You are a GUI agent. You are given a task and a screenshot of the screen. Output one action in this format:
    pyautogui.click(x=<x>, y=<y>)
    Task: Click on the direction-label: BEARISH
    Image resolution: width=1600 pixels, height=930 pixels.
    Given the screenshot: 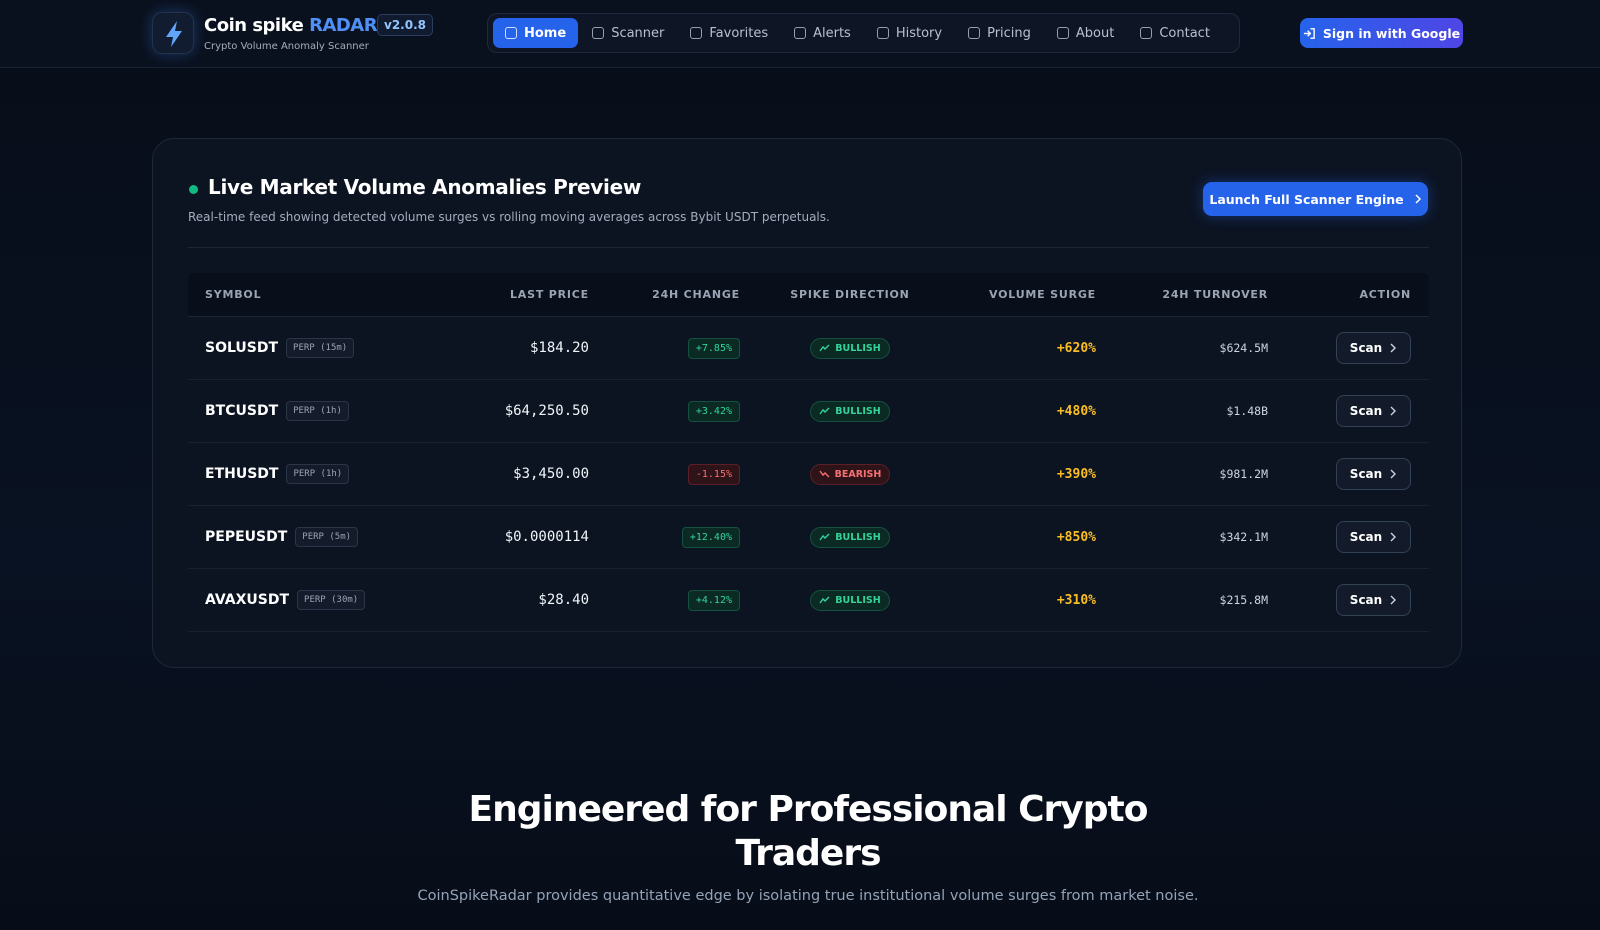 What is the action you would take?
    pyautogui.click(x=858, y=474)
    